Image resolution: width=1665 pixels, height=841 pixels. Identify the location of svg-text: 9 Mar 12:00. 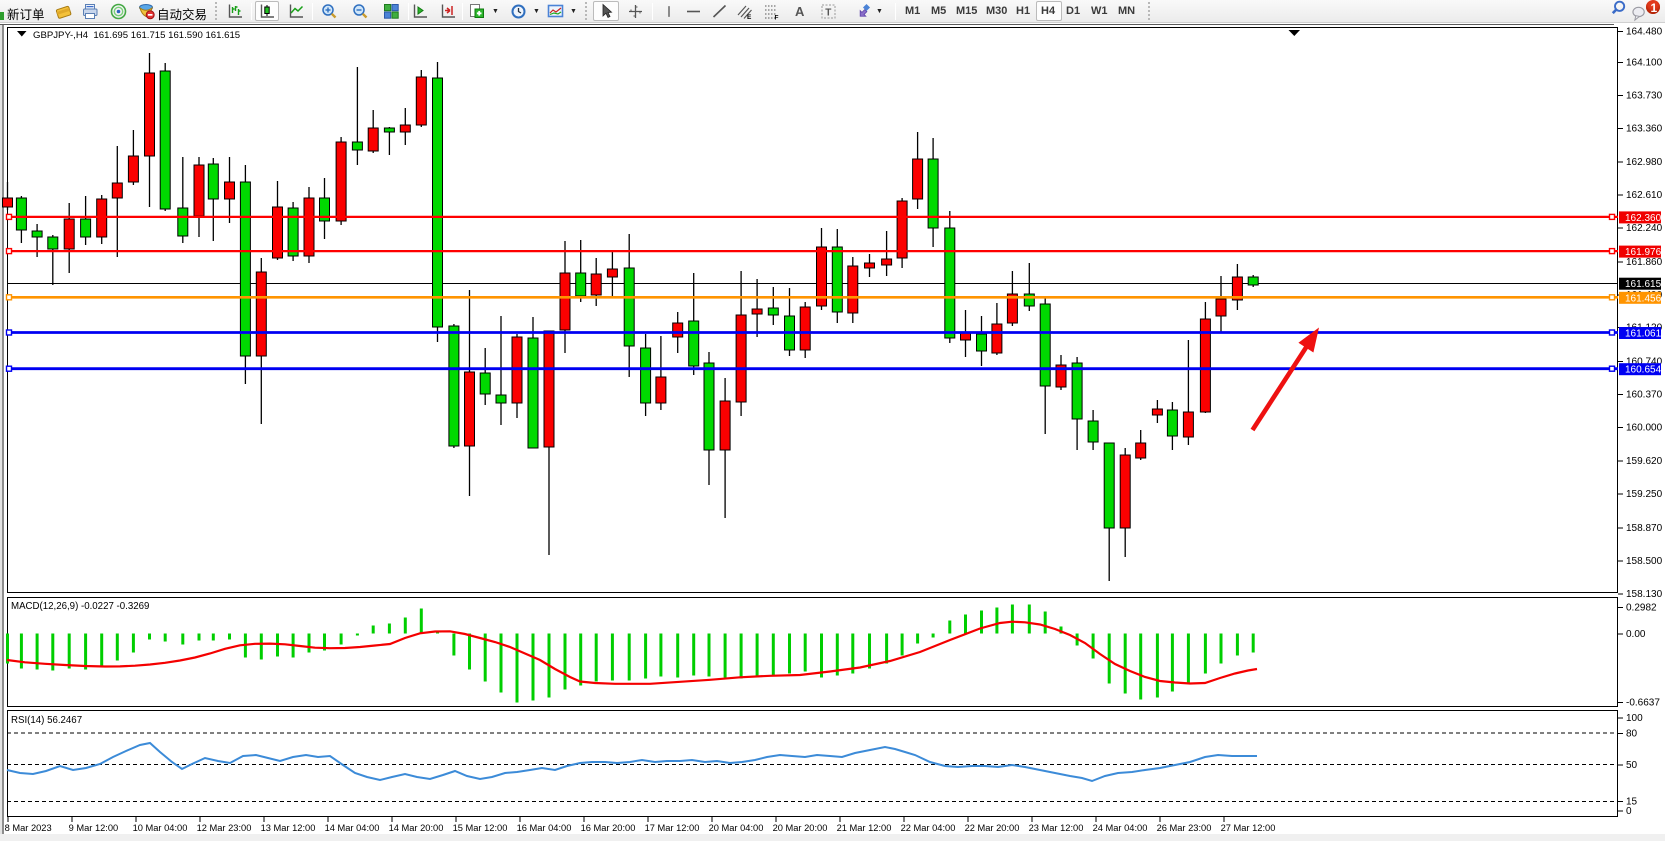
(94, 828).